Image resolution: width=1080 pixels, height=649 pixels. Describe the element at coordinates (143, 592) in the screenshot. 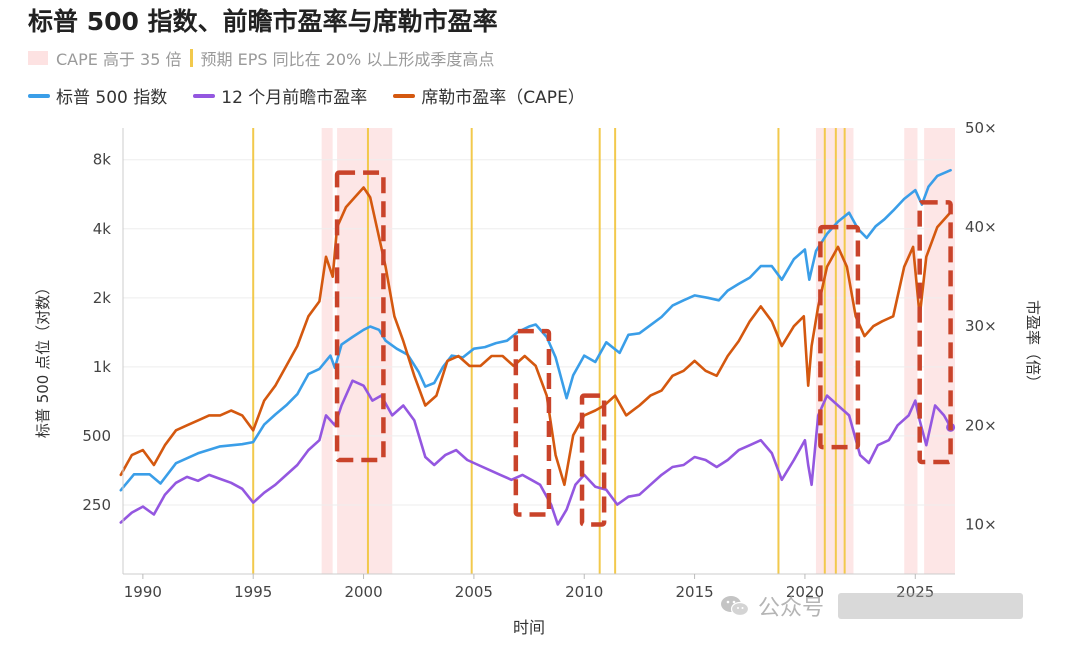

I see `x-tick-label: 1990` at that location.